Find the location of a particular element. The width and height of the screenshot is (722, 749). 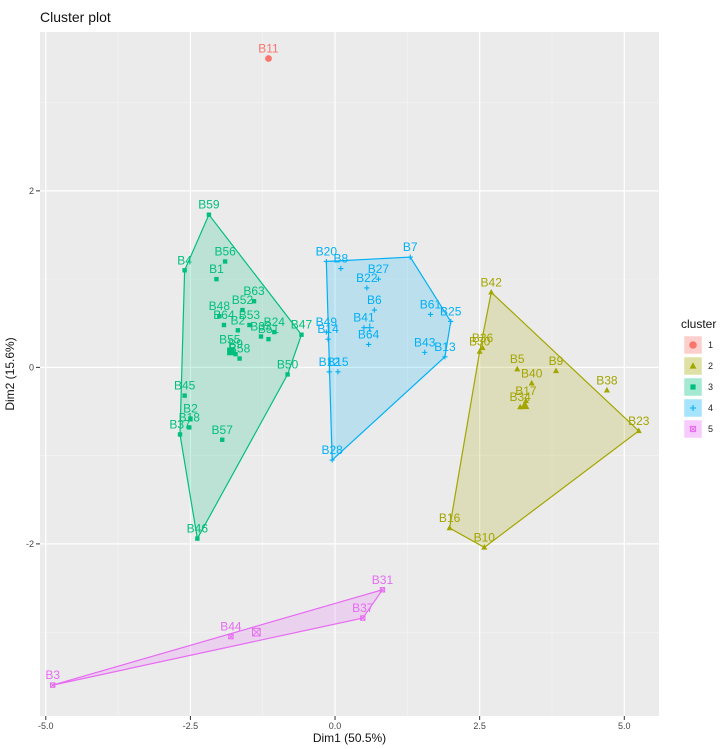

point-label: B5 is located at coordinates (517, 359).